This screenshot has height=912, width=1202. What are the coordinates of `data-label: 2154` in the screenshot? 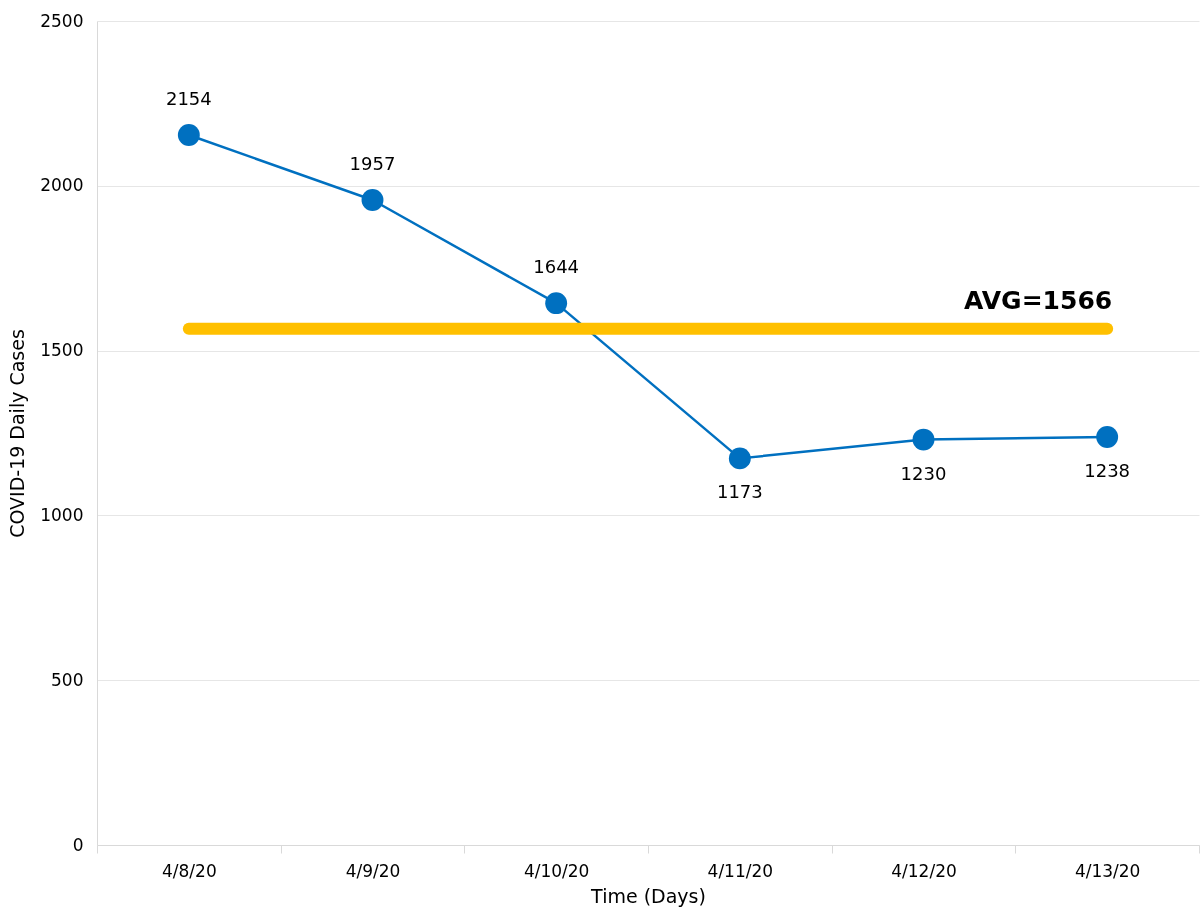 It's located at (188, 99).